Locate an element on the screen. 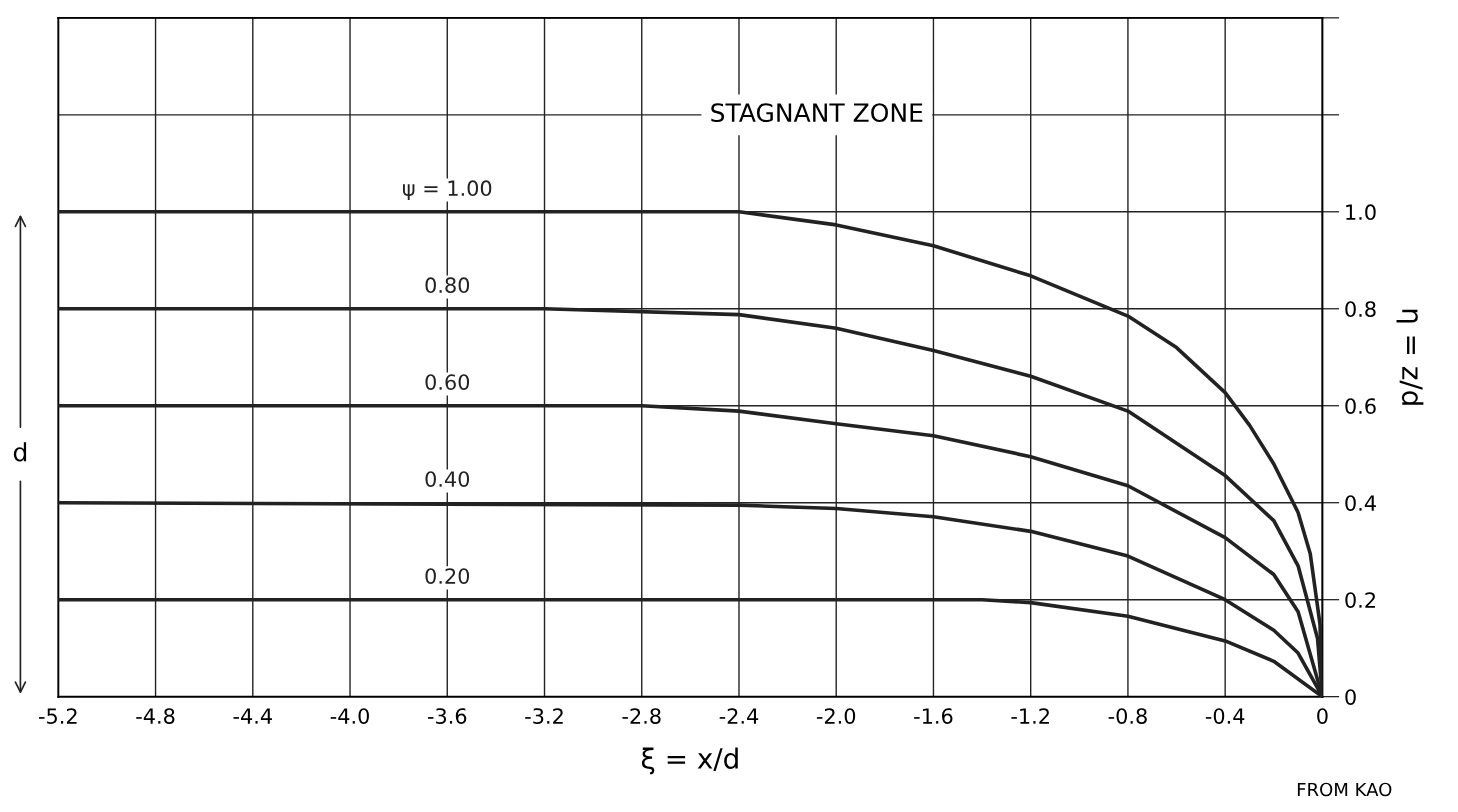 Image resolution: width=1458 pixels, height=812 pixels. series-label: 0.60 is located at coordinates (447, 382).